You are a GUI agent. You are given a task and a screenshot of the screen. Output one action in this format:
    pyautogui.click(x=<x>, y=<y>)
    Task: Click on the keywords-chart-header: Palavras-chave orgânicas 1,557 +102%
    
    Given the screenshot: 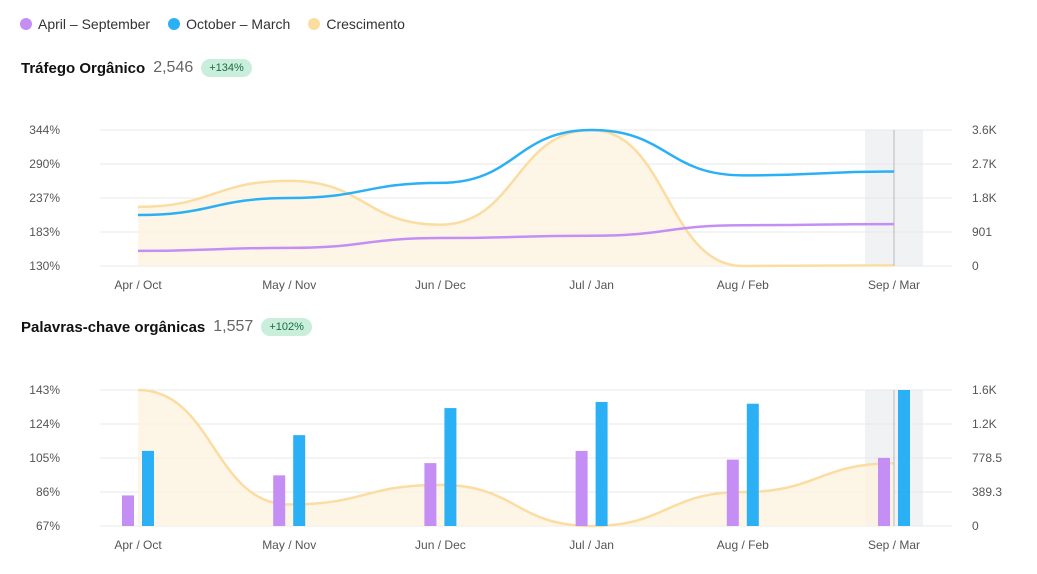 What is the action you would take?
    pyautogui.click(x=166, y=327)
    